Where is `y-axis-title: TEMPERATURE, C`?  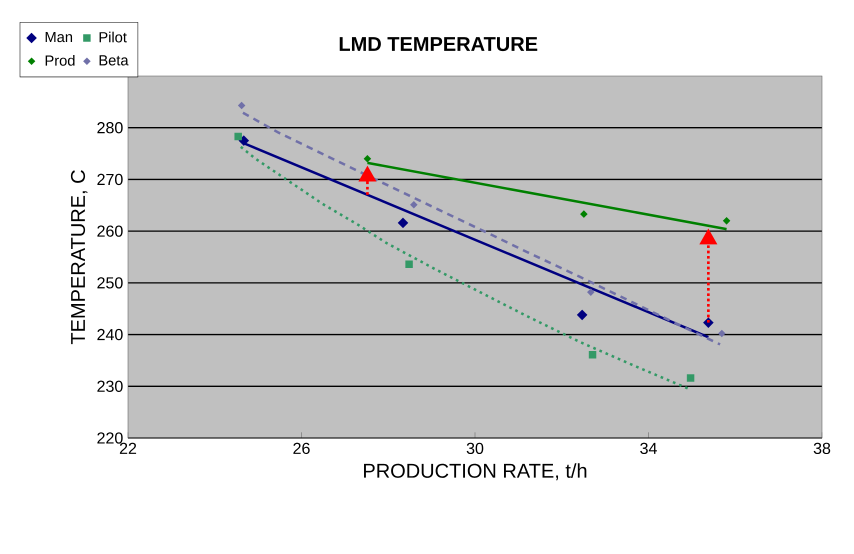 y-axis-title: TEMPERATURE, C is located at coordinates (79, 257).